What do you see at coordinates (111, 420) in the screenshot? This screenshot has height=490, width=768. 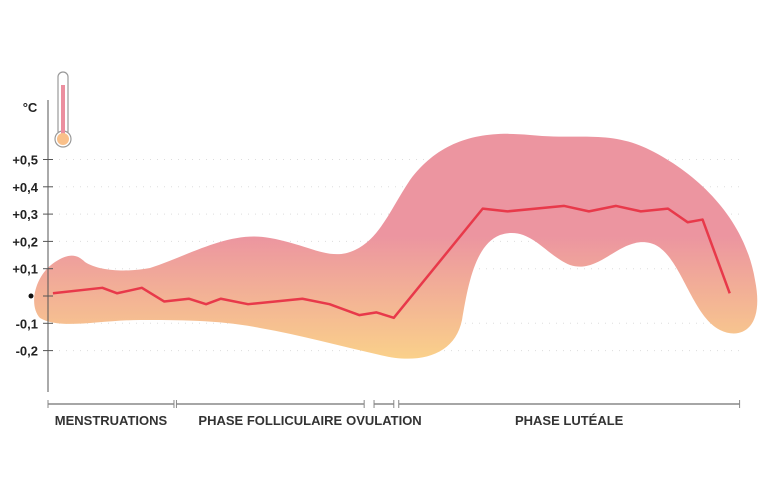 I see `phase-label: MENSTRUATIONS` at bounding box center [111, 420].